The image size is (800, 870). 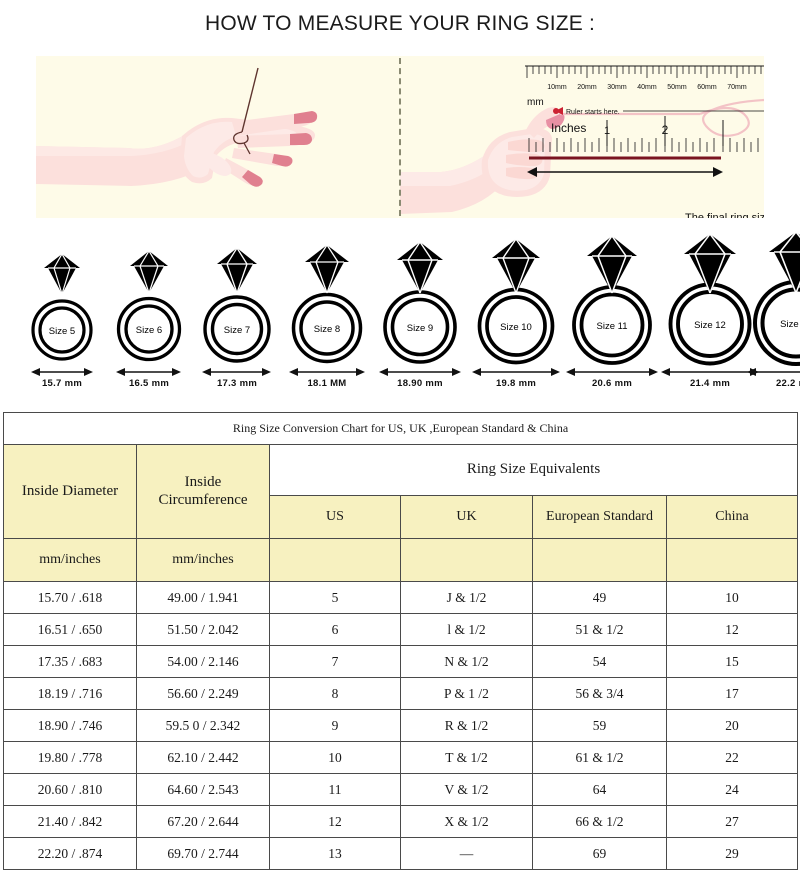 I want to click on svg-text: 30mm, so click(x=617, y=87).